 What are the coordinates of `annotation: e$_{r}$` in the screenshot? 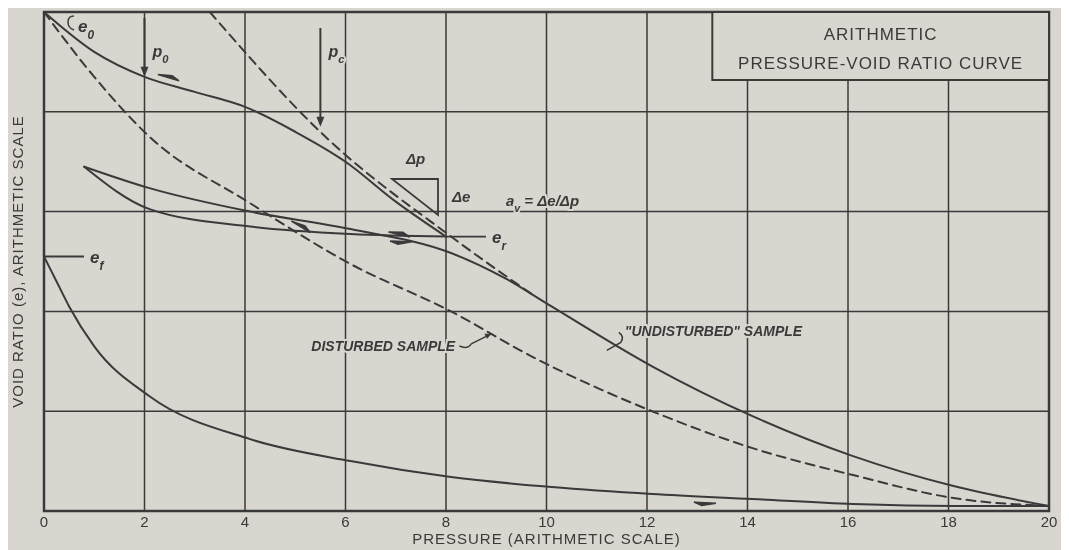 It's located at (500, 240).